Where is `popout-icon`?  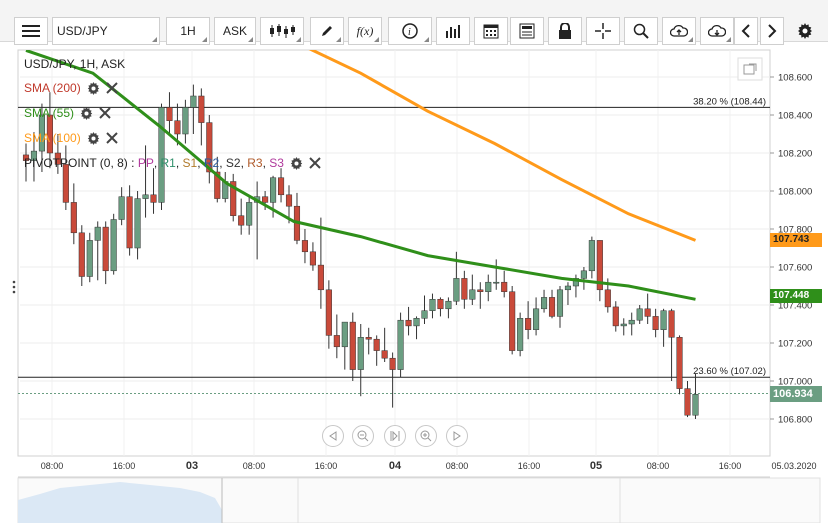 popout-icon is located at coordinates (750, 69).